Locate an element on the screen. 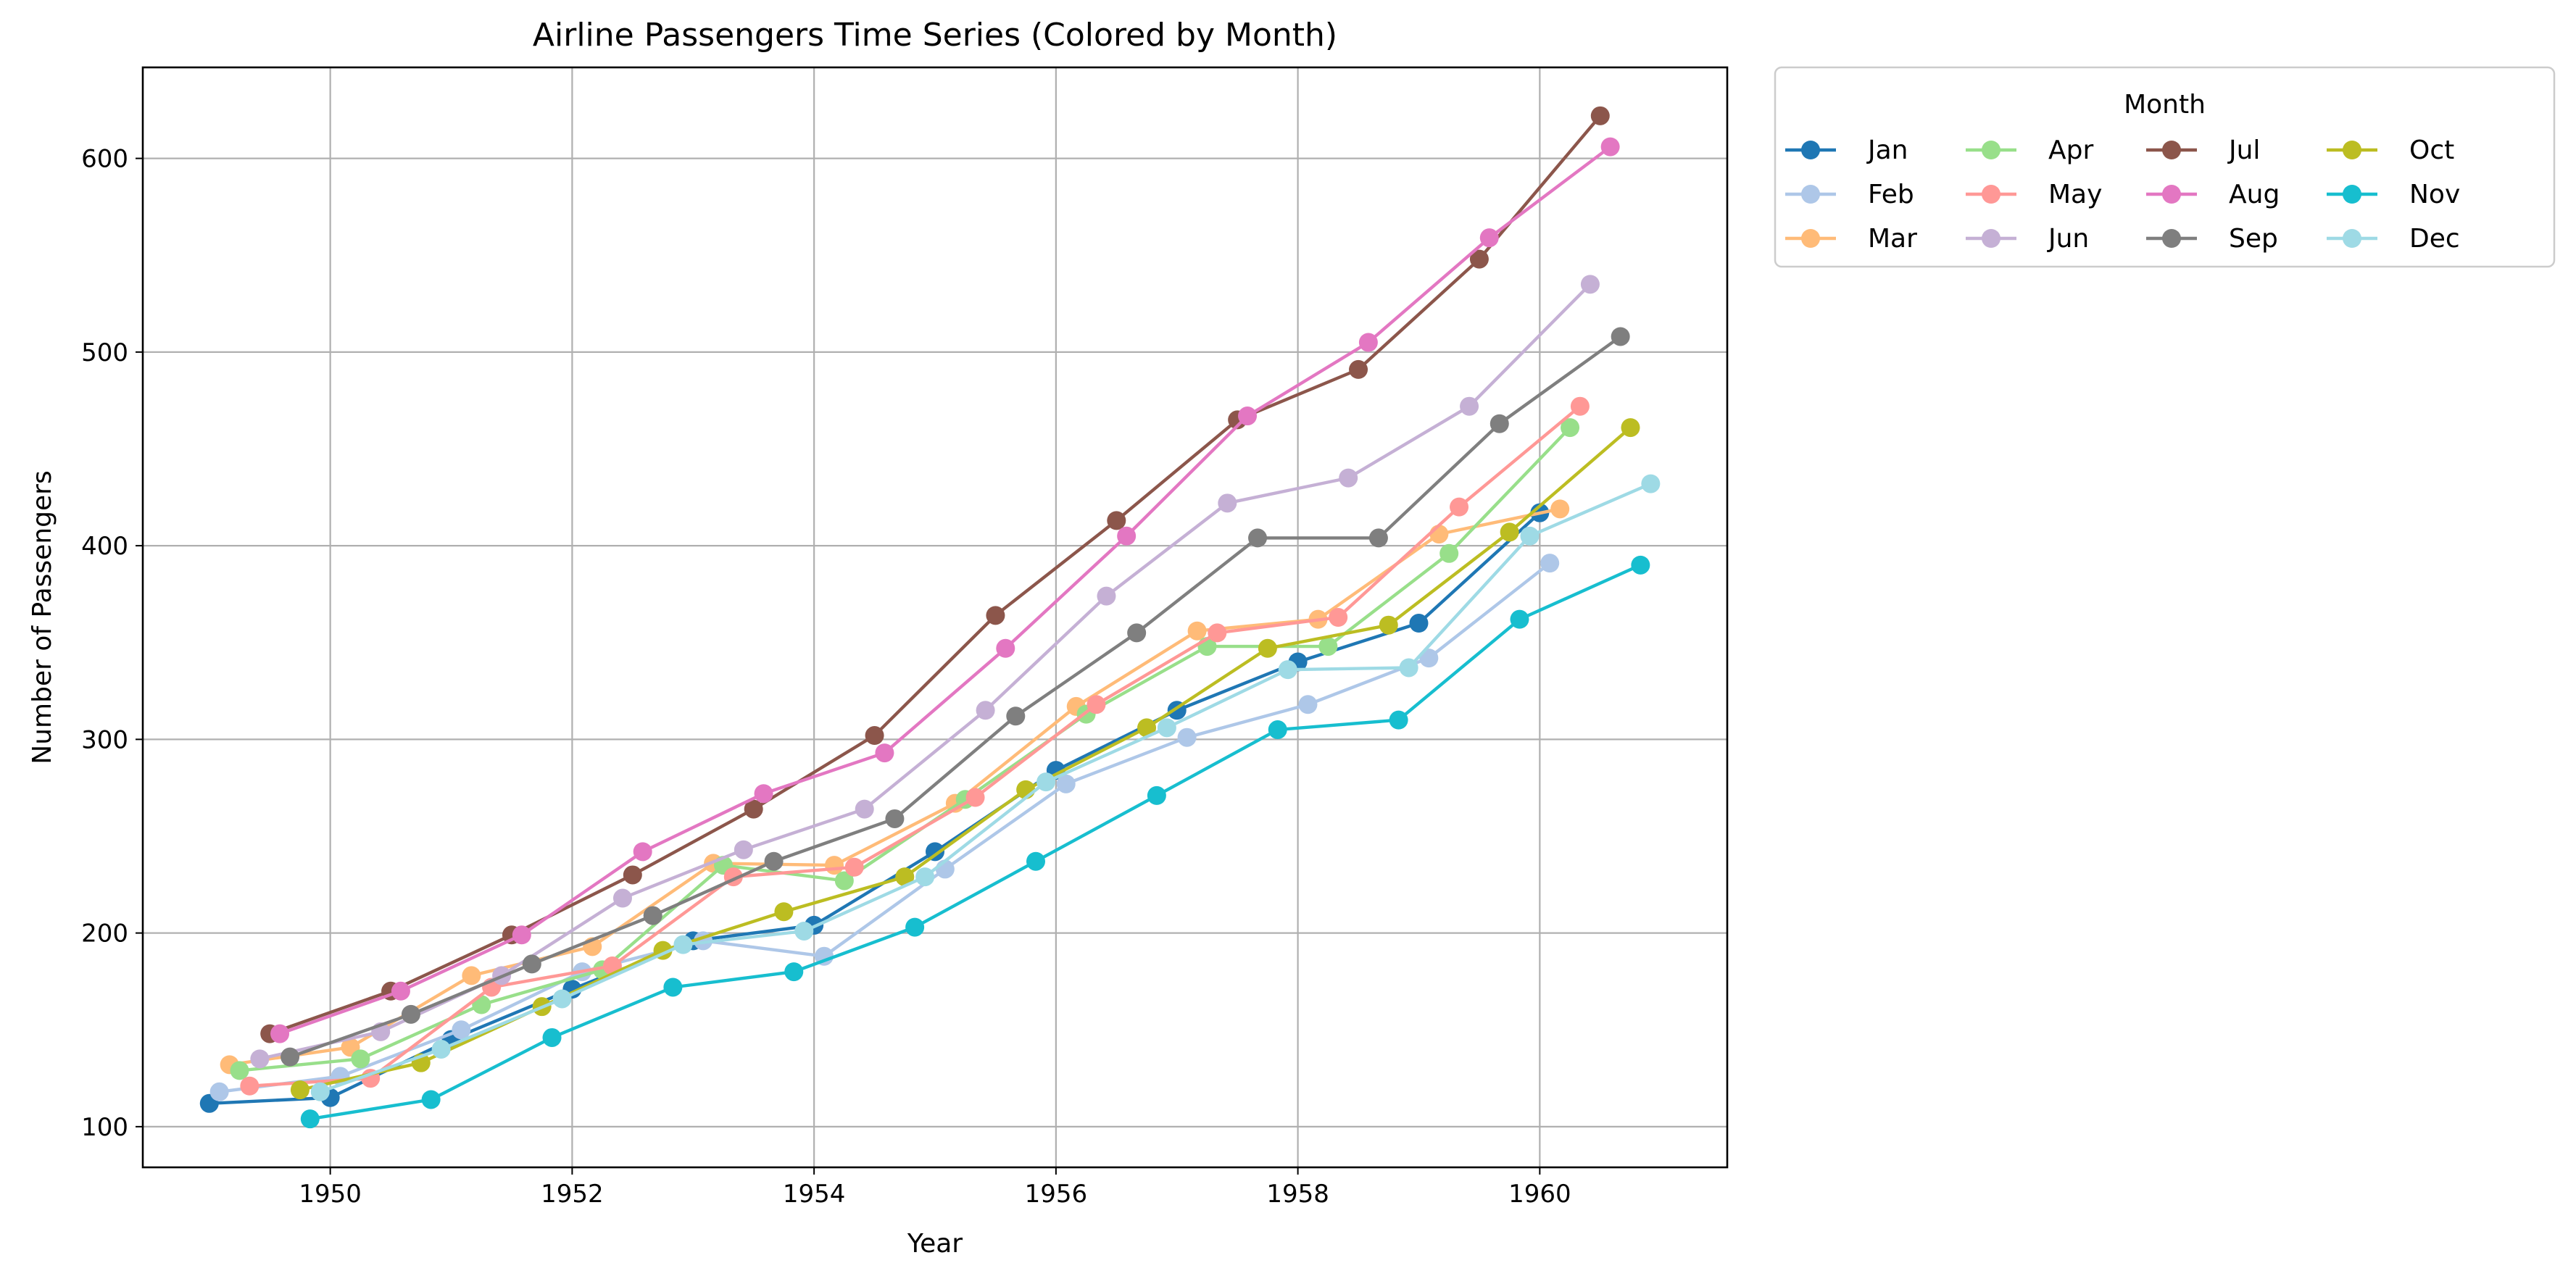  legend-label: May is located at coordinates (2075, 195).